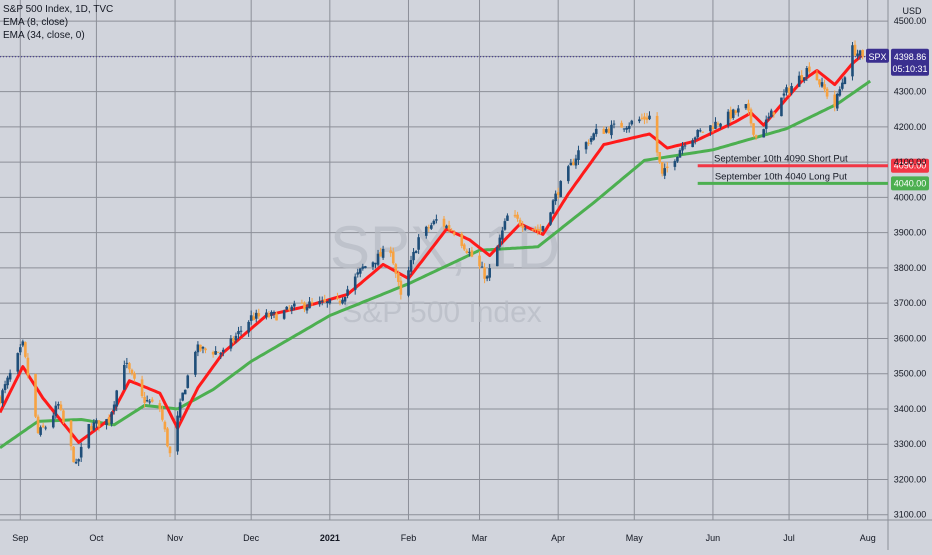 The image size is (932, 555). What do you see at coordinates (877, 57) in the screenshot?
I see `symbol-tag-label: SPX` at bounding box center [877, 57].